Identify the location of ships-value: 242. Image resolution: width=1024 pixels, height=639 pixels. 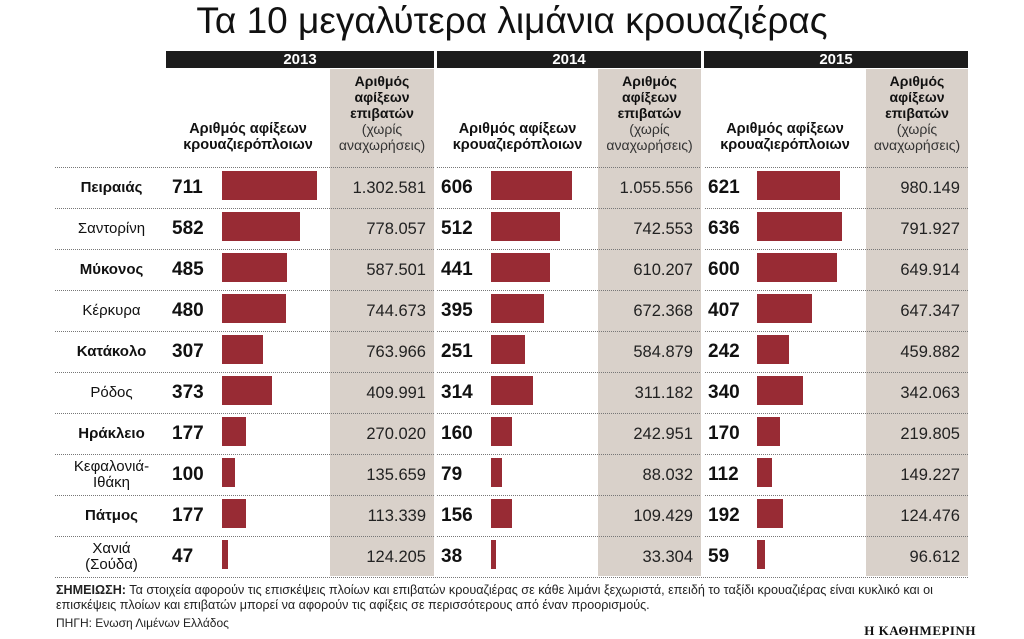
(724, 351).